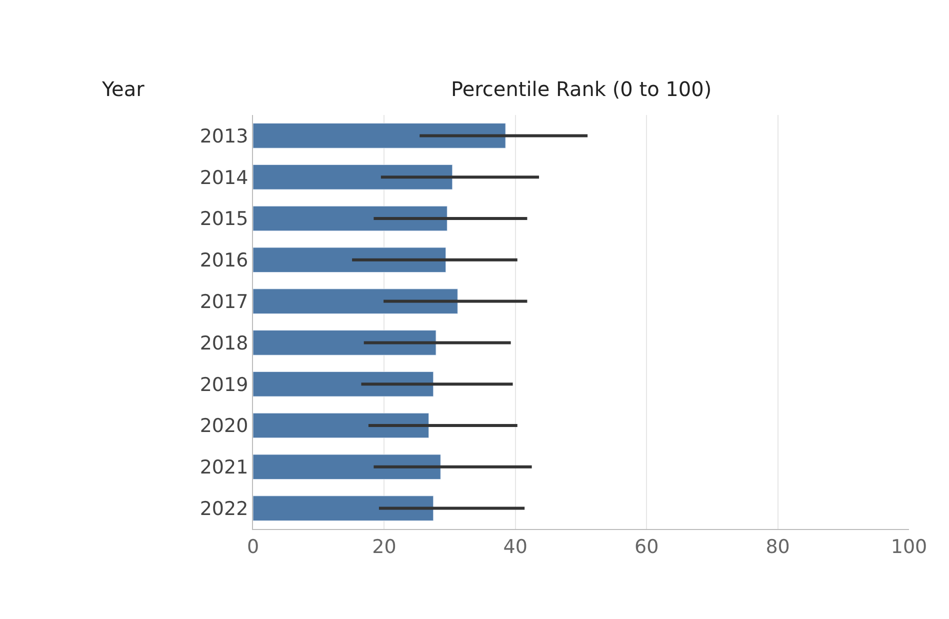 This screenshot has width=949, height=619. What do you see at coordinates (253, 547) in the screenshot?
I see `x-tick-label: 0` at bounding box center [253, 547].